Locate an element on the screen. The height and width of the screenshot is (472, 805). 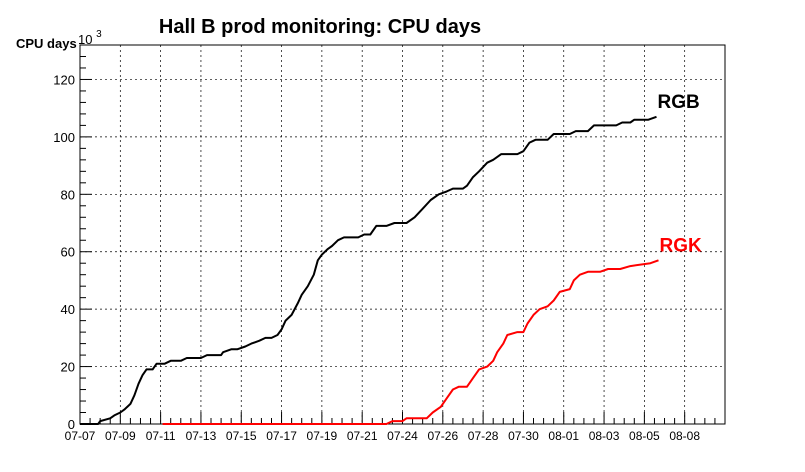
x-tick-label: 07-26 is located at coordinates (442, 436).